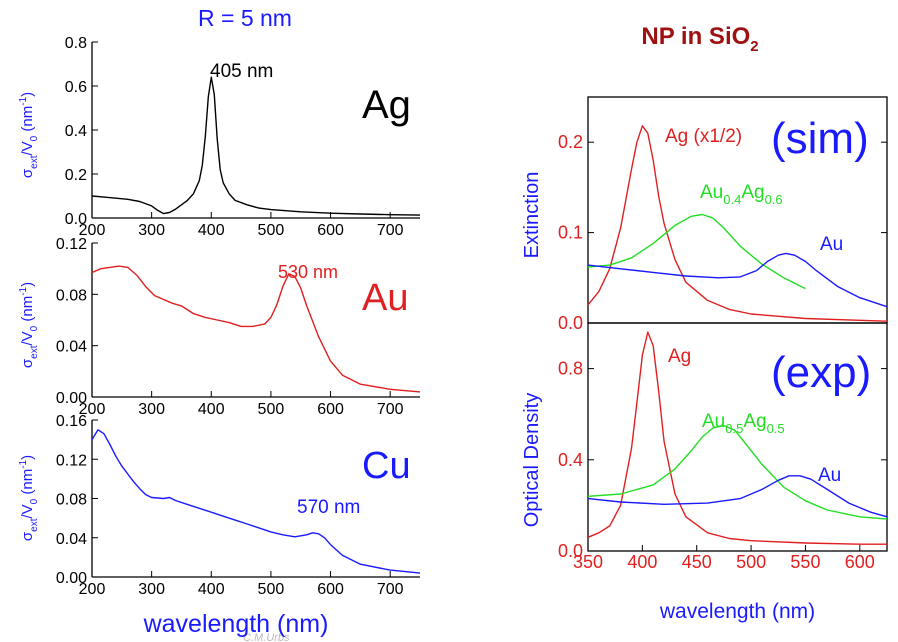  I want to click on series-label: Au0.5Ag0.5, so click(743, 423).